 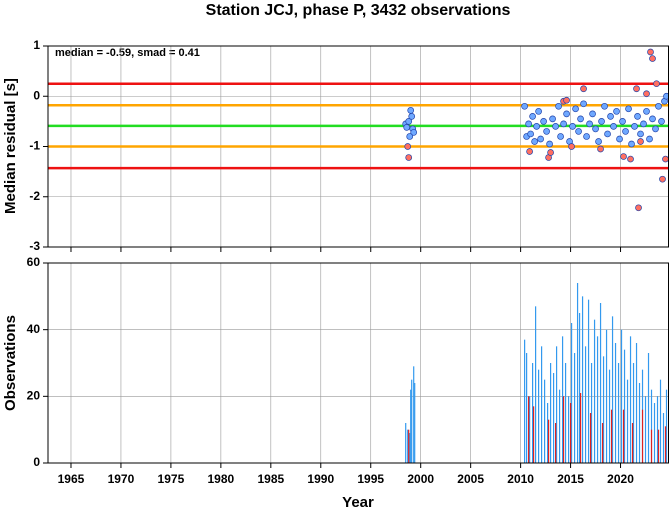 What do you see at coordinates (358, 502) in the screenshot?
I see `x-axis-label: Year` at bounding box center [358, 502].